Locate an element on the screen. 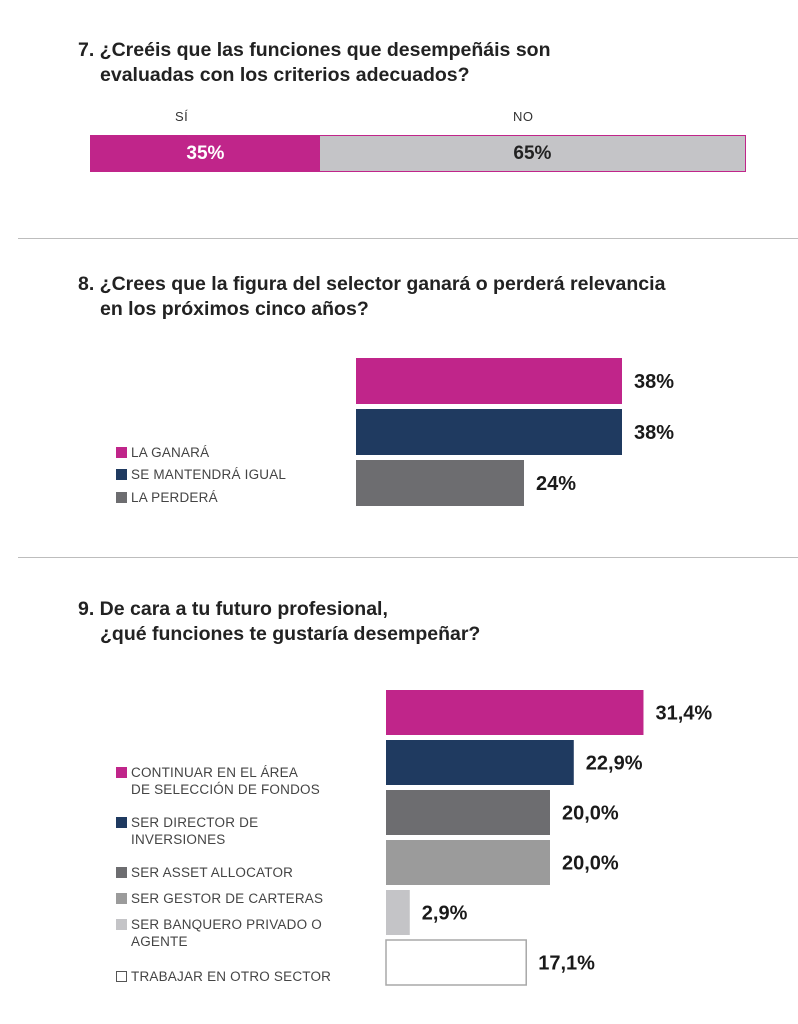 This screenshot has height=1024, width=798. q8-legend-item-1: SE MANTENDRÁ IGUAL is located at coordinates (201, 474).